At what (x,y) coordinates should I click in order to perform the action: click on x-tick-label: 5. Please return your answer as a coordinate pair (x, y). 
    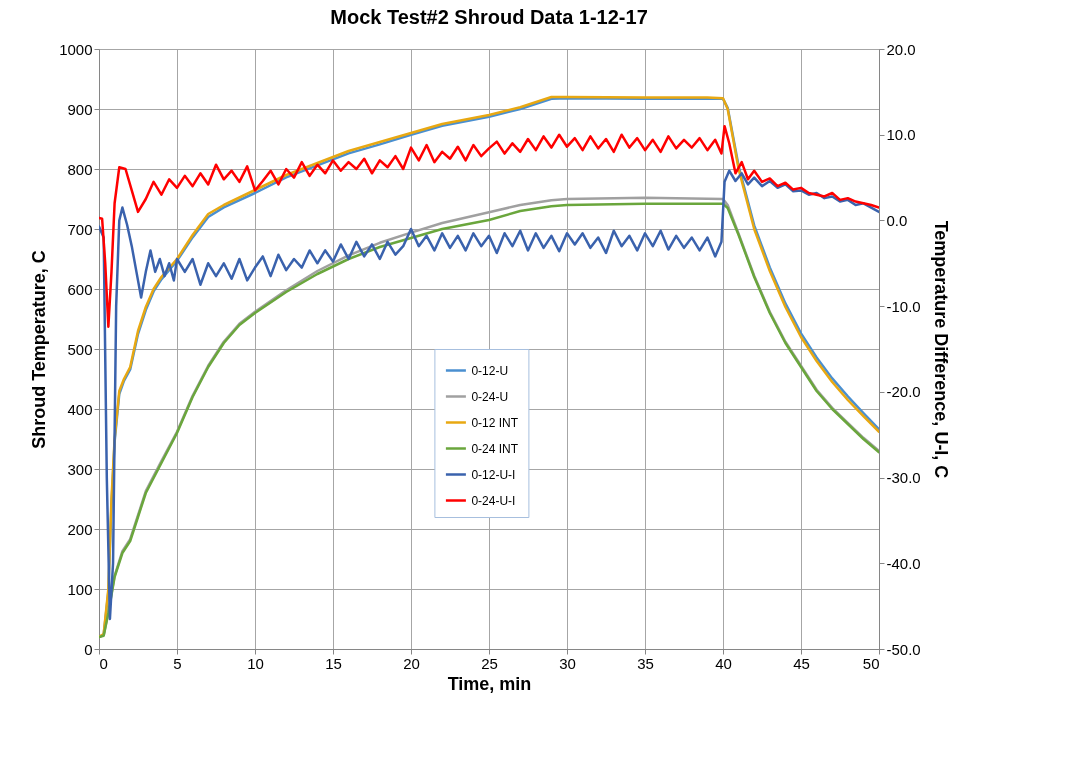
    Looking at the image, I should click on (177, 663).